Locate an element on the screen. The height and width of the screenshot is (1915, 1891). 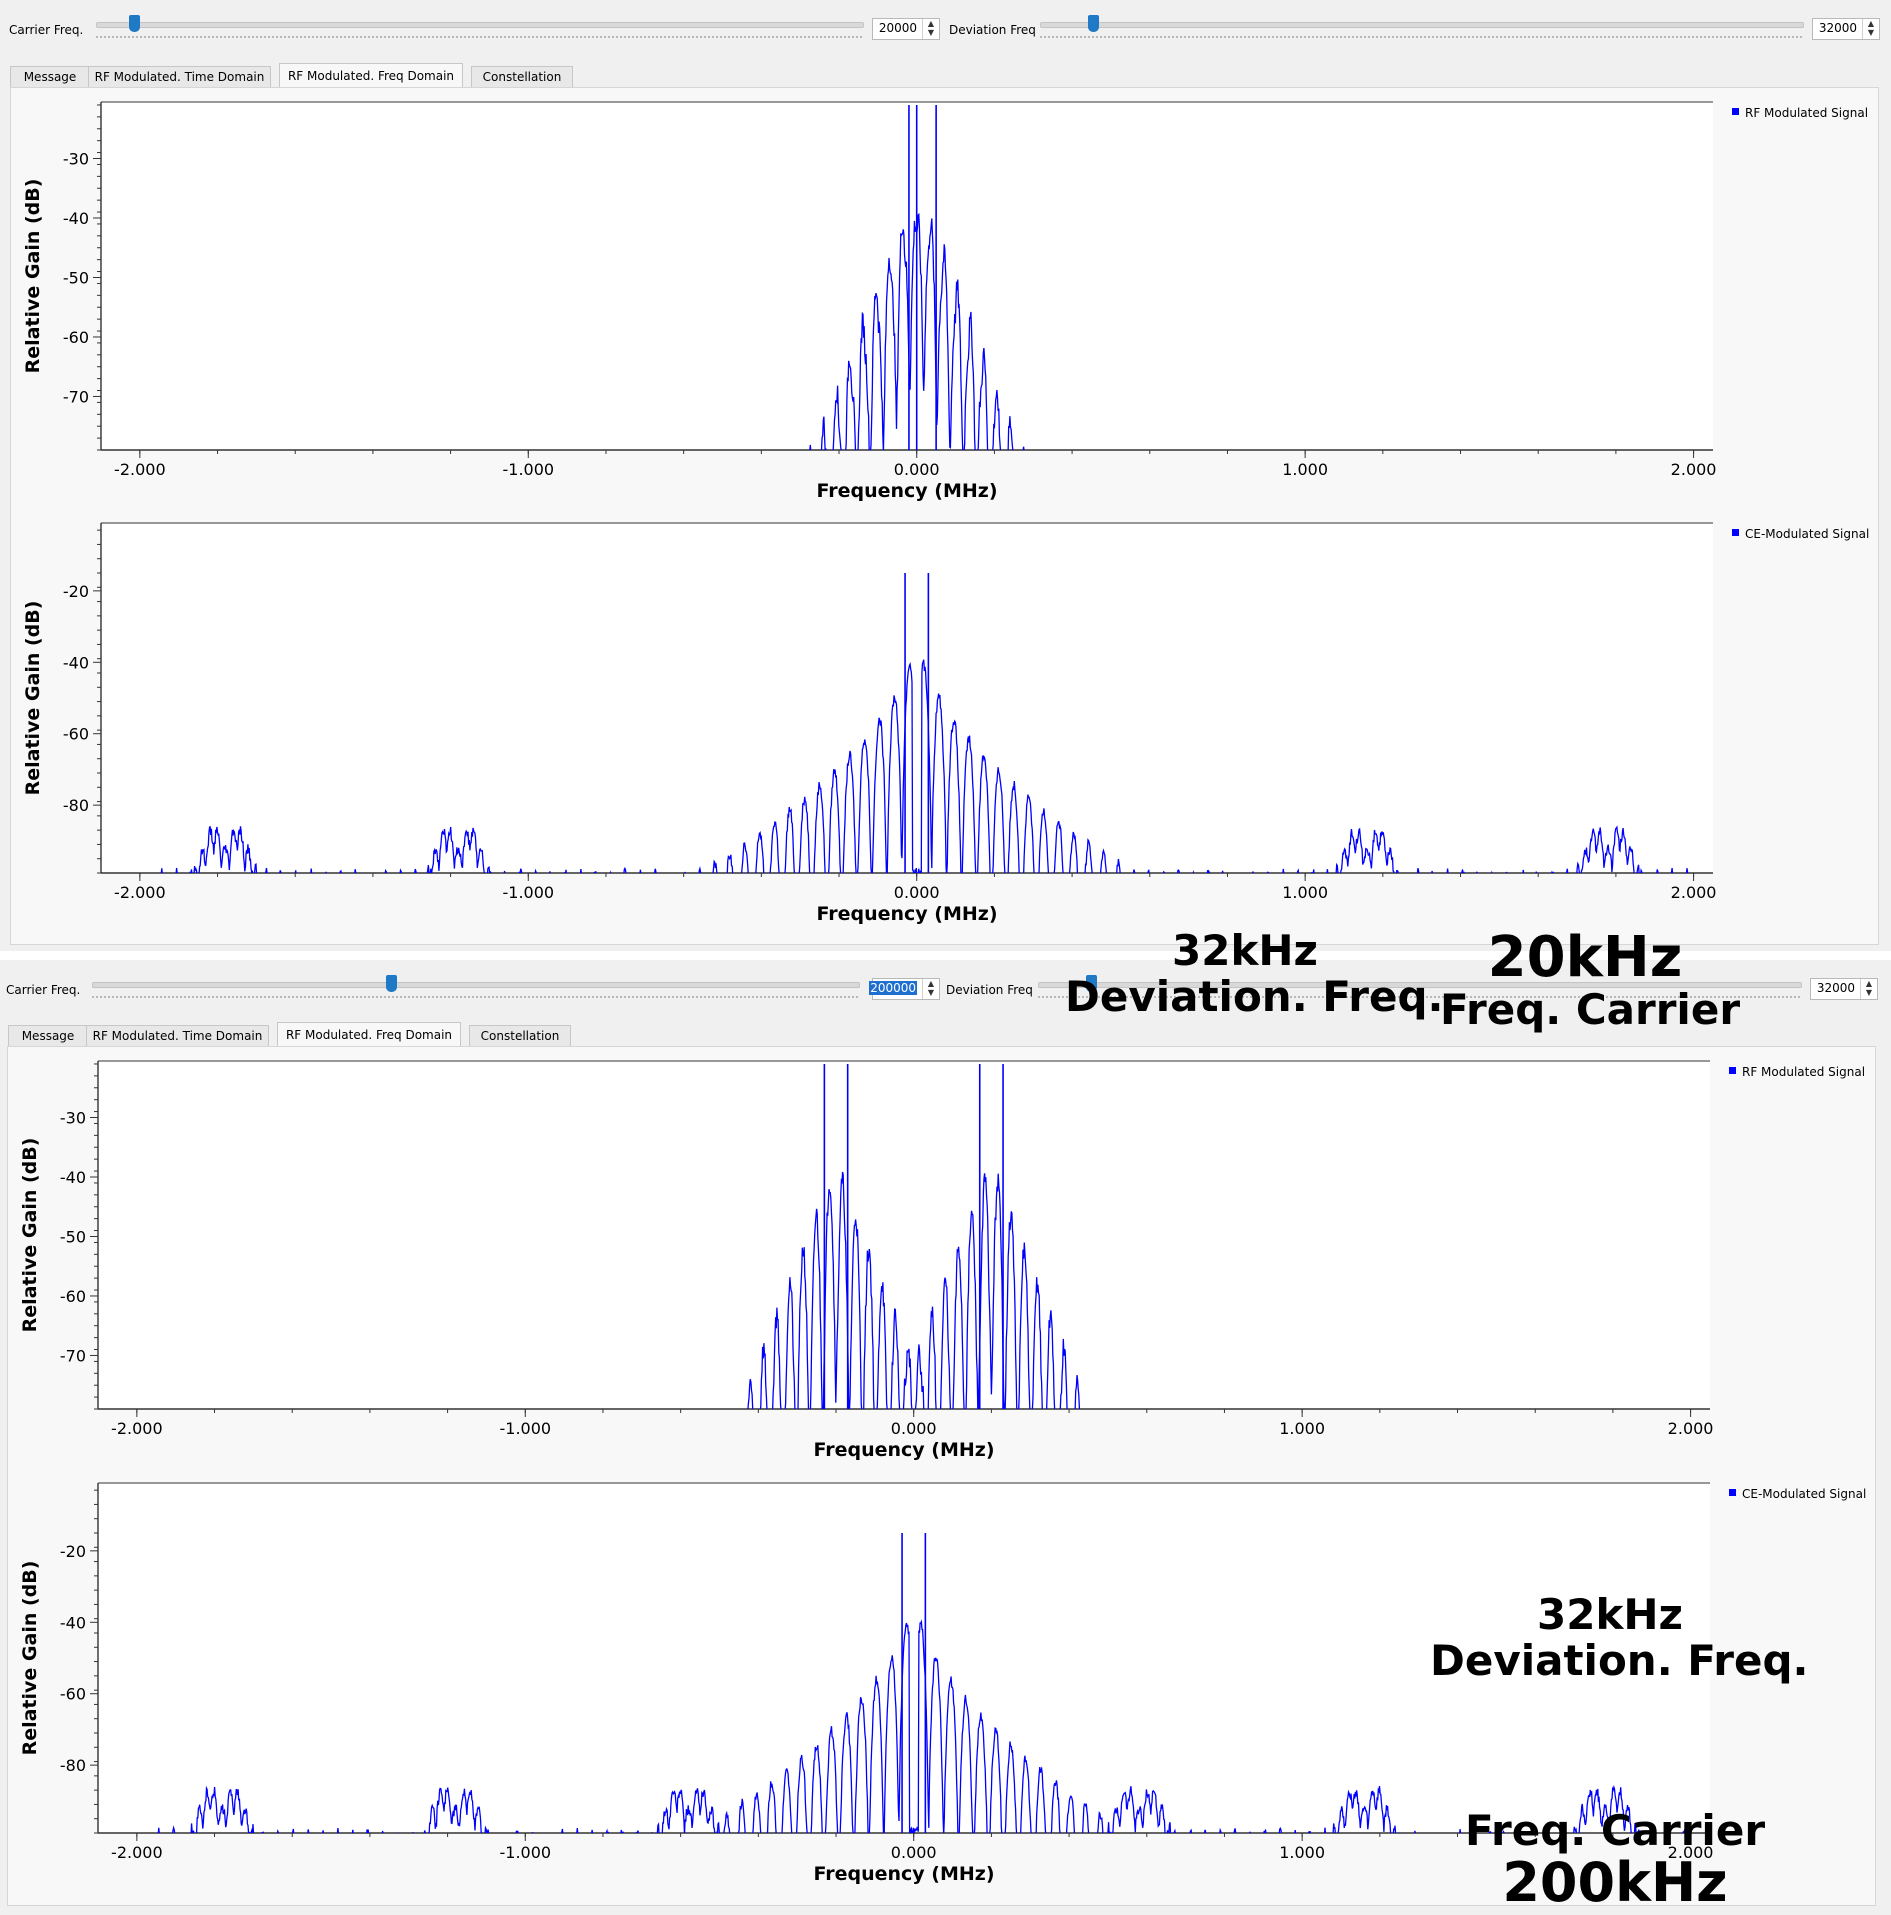
annotation-value: 200kHz is located at coordinates (1615, 1882).